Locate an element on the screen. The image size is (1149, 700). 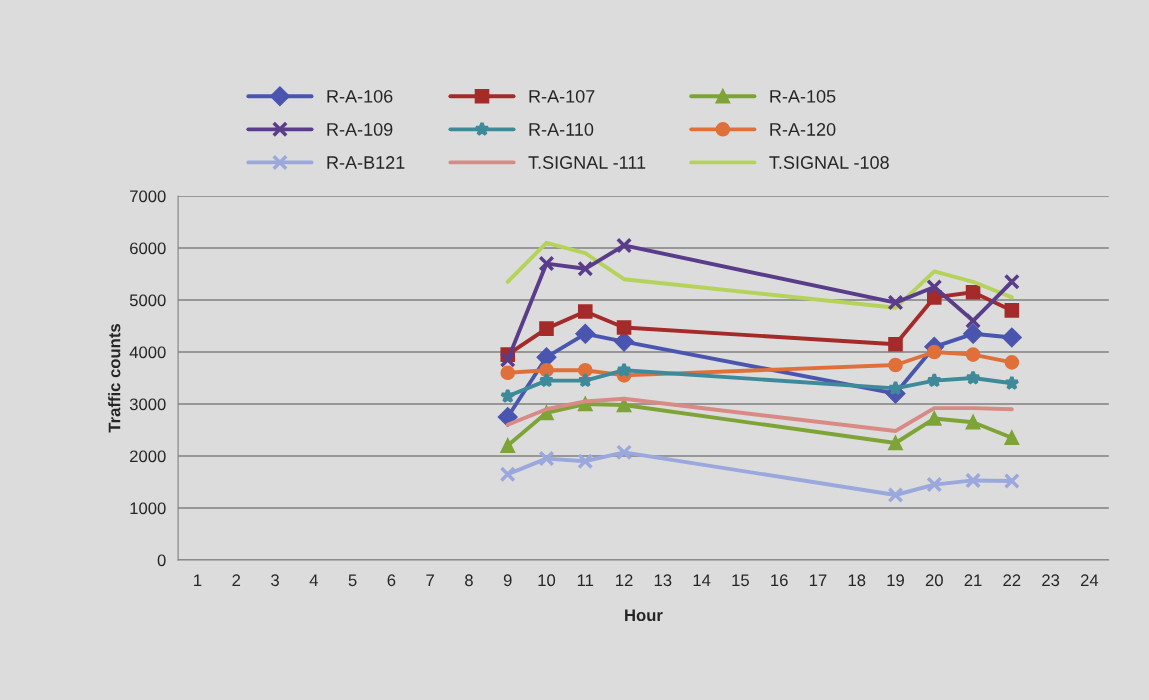
y-tick-label: 5000 is located at coordinates (147, 300).